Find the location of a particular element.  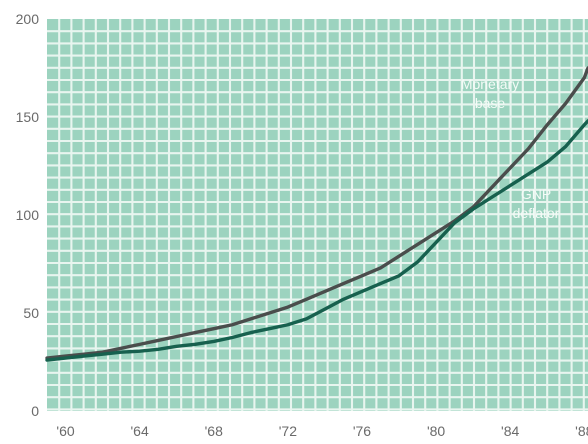

x-tick-label: '80 is located at coordinates (436, 431).